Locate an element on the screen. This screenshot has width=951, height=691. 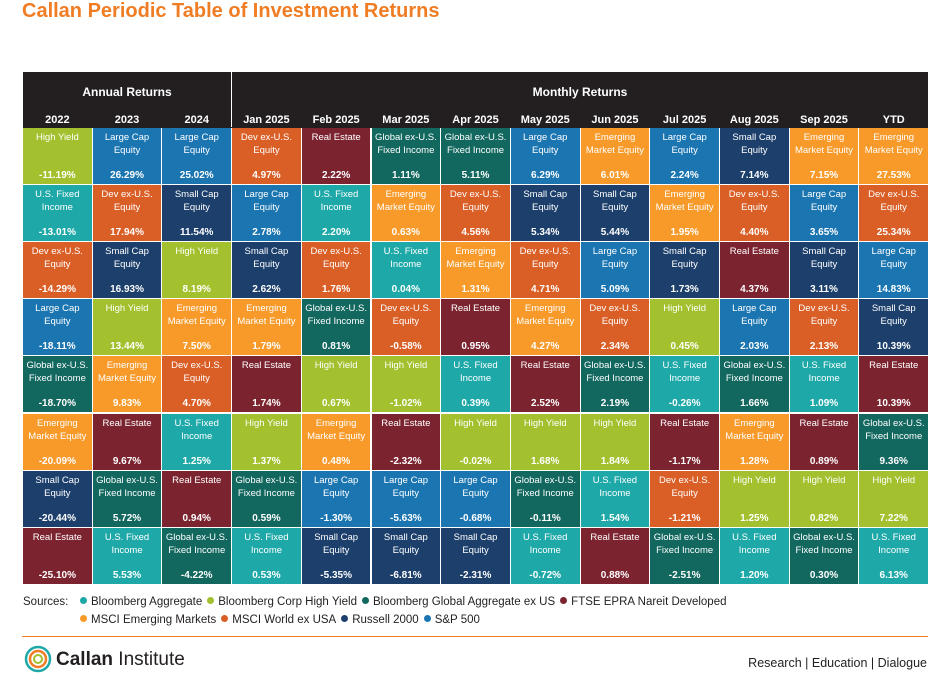
footer-divider is located at coordinates (475, 636).